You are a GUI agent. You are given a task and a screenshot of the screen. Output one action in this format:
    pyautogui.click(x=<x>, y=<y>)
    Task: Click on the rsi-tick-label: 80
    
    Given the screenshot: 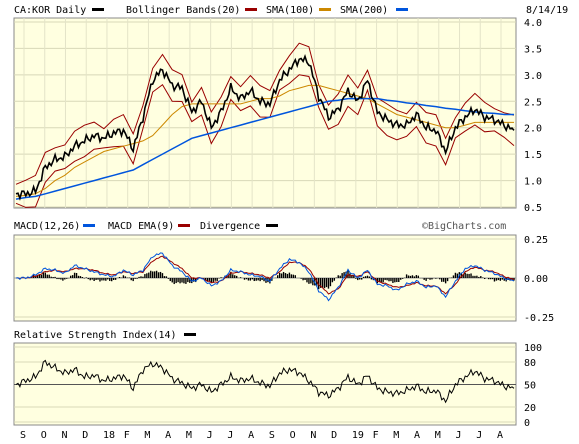 What is the action you would take?
    pyautogui.click(x=530, y=363)
    